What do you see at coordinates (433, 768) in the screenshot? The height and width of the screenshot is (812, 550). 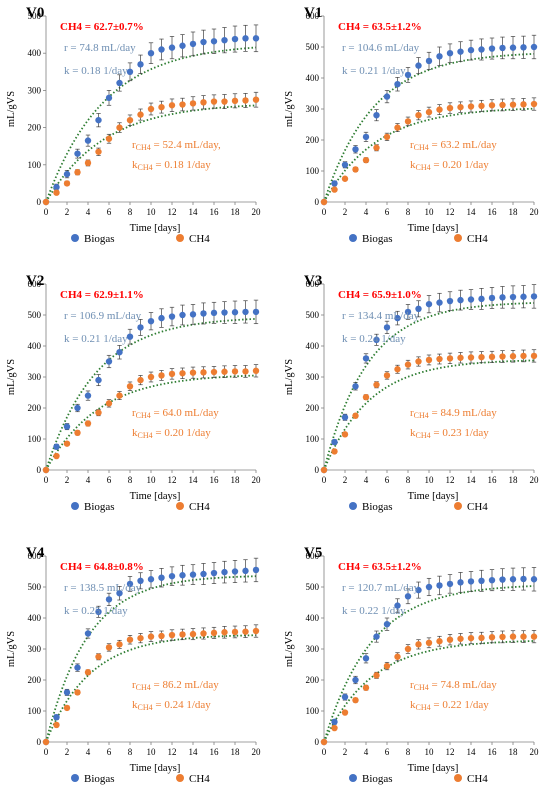 I see `x-axis-title: Time [days]` at bounding box center [433, 768].